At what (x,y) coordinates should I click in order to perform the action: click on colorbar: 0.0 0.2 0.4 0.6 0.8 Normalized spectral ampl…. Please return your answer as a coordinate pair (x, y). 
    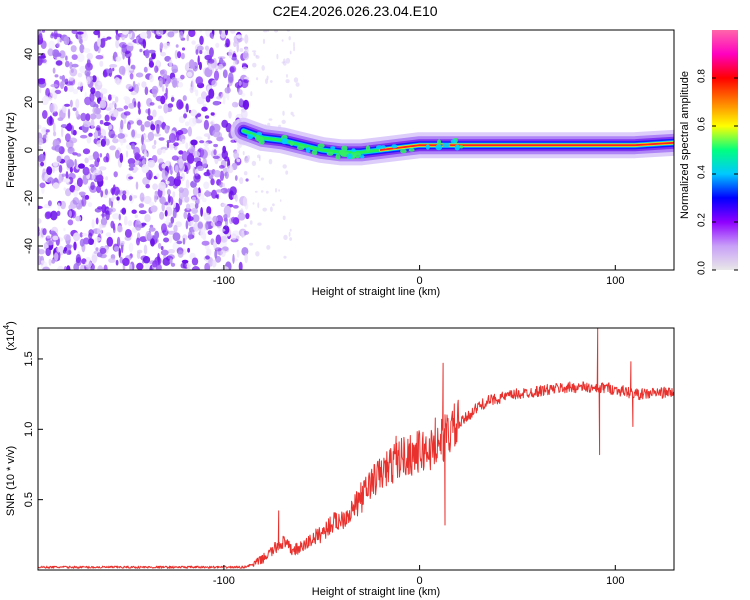
    Looking at the image, I should click on (708, 152).